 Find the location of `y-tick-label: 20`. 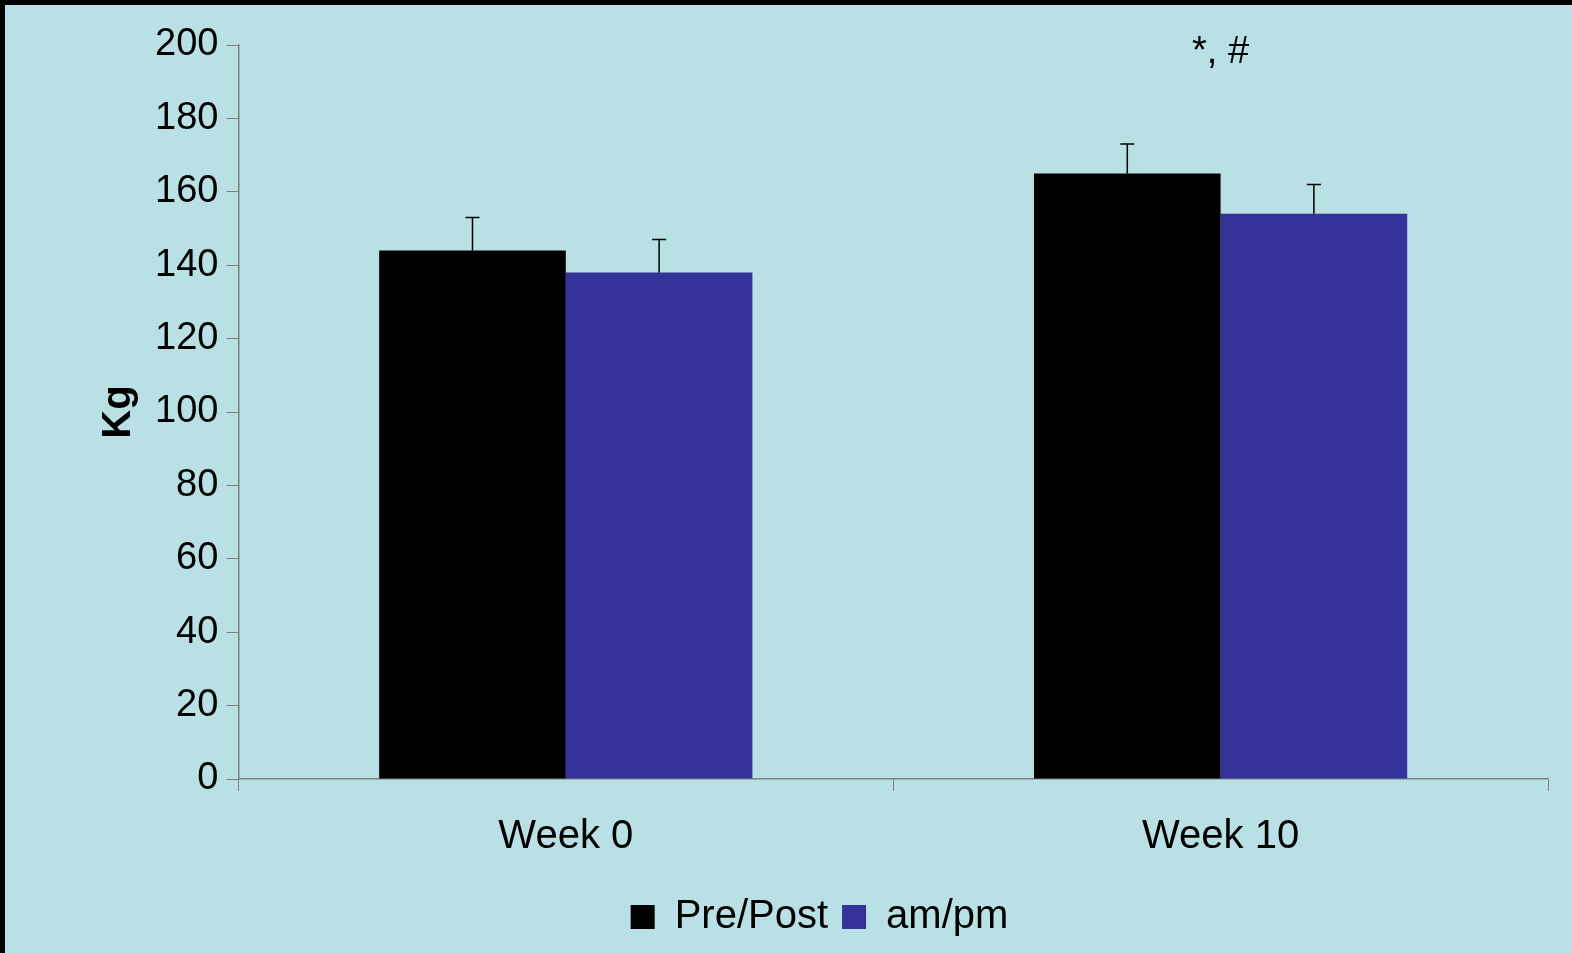

y-tick-label: 20 is located at coordinates (197, 703).